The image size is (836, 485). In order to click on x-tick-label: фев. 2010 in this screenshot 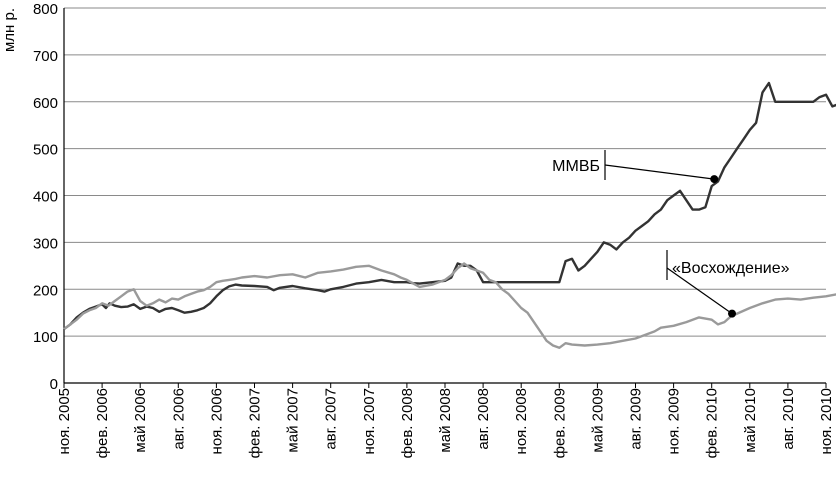, I will do `click(712, 423)`.